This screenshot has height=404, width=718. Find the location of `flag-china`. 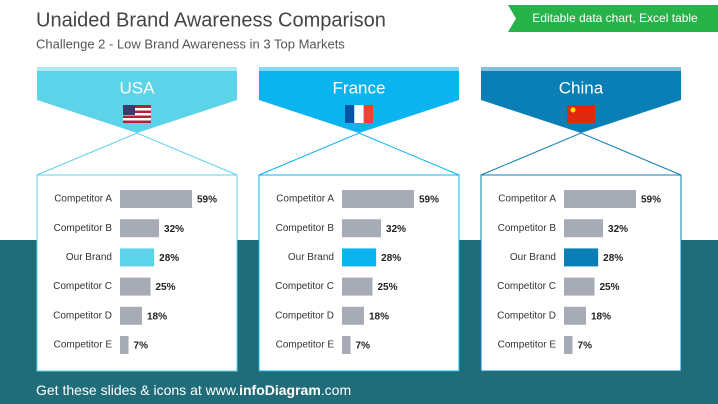

flag-china is located at coordinates (581, 114).